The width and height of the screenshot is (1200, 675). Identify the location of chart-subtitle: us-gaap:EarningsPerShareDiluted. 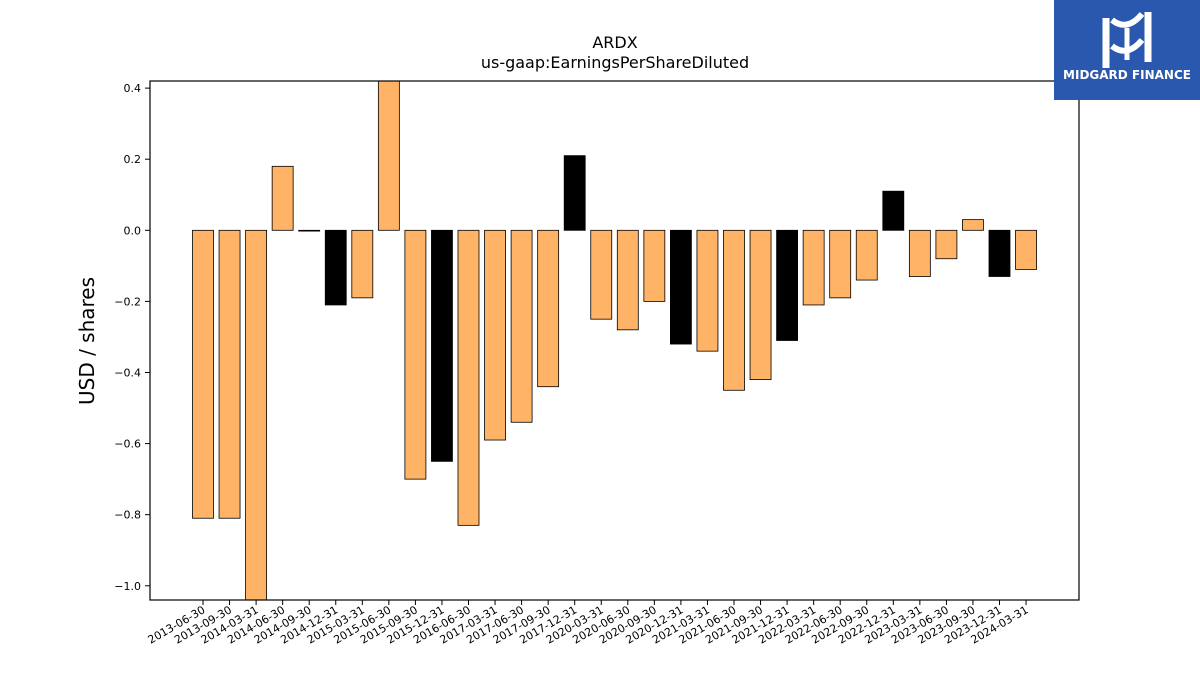
(615, 62).